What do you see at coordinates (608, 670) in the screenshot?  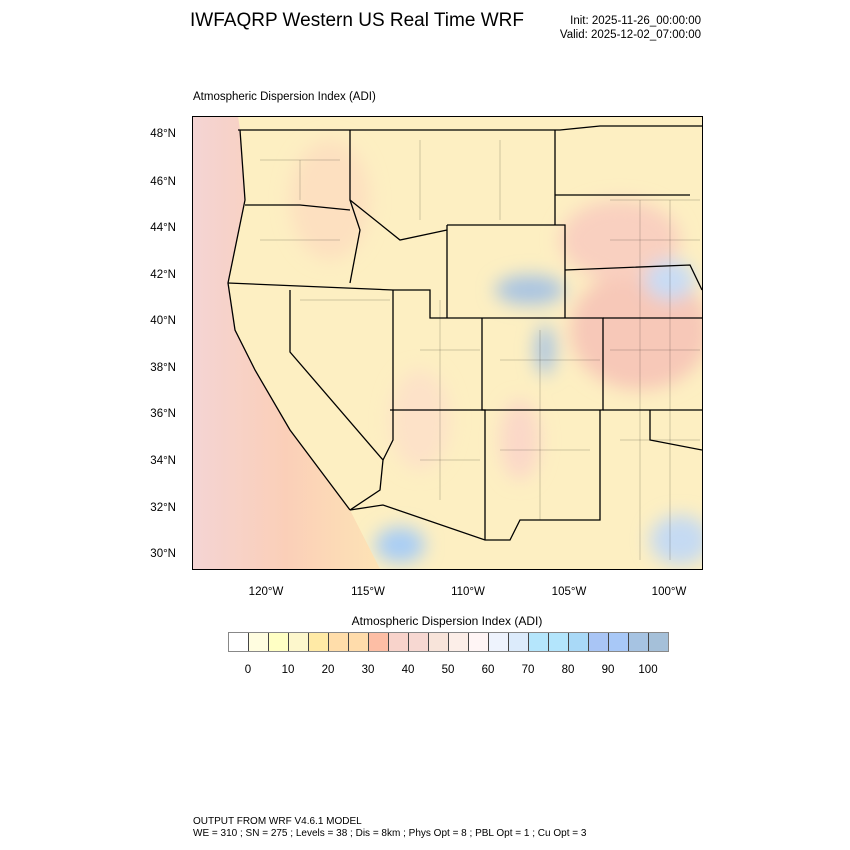 I see `legend-tick-label: 90` at bounding box center [608, 670].